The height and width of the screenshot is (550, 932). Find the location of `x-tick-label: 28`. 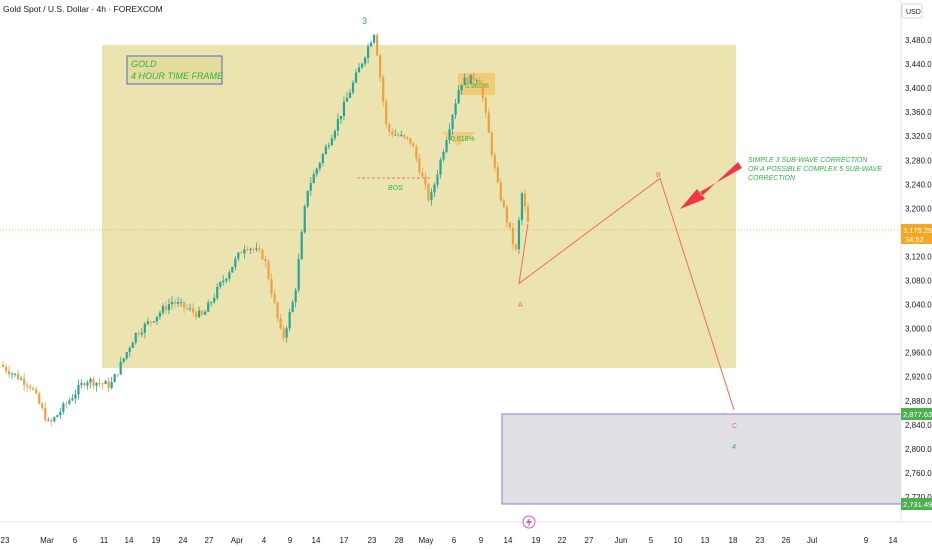

x-tick-label: 28 is located at coordinates (399, 540).